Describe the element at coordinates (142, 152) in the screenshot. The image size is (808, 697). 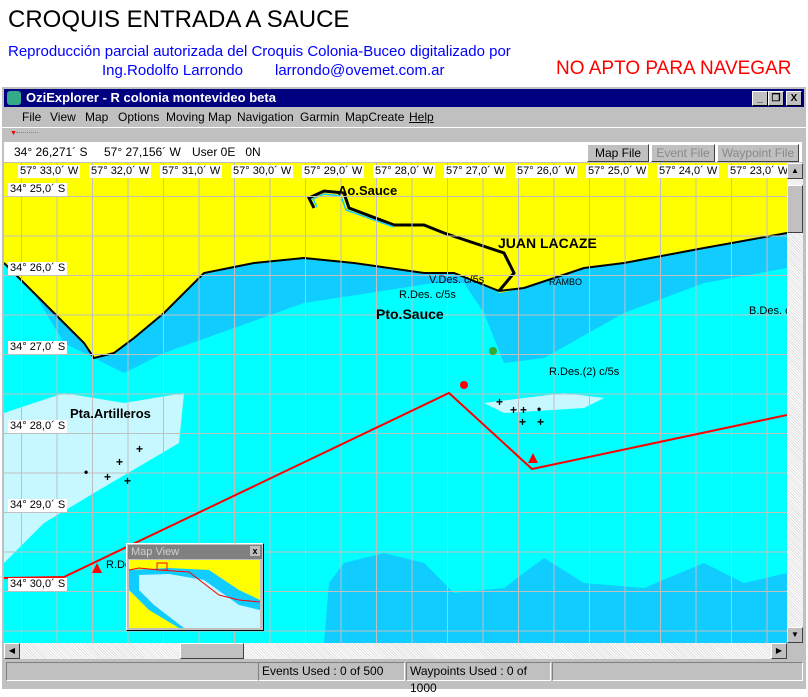
I see `cursor-lon: 57° 27,156´ W` at that location.